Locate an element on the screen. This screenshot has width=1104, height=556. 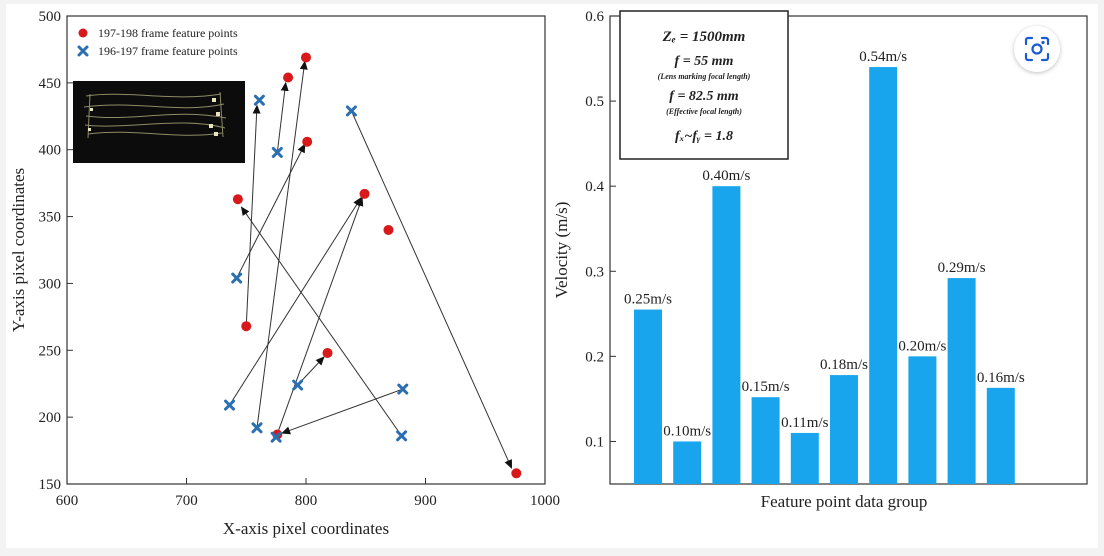
velocity-bar-label: 0.20m/s is located at coordinates (922, 346).